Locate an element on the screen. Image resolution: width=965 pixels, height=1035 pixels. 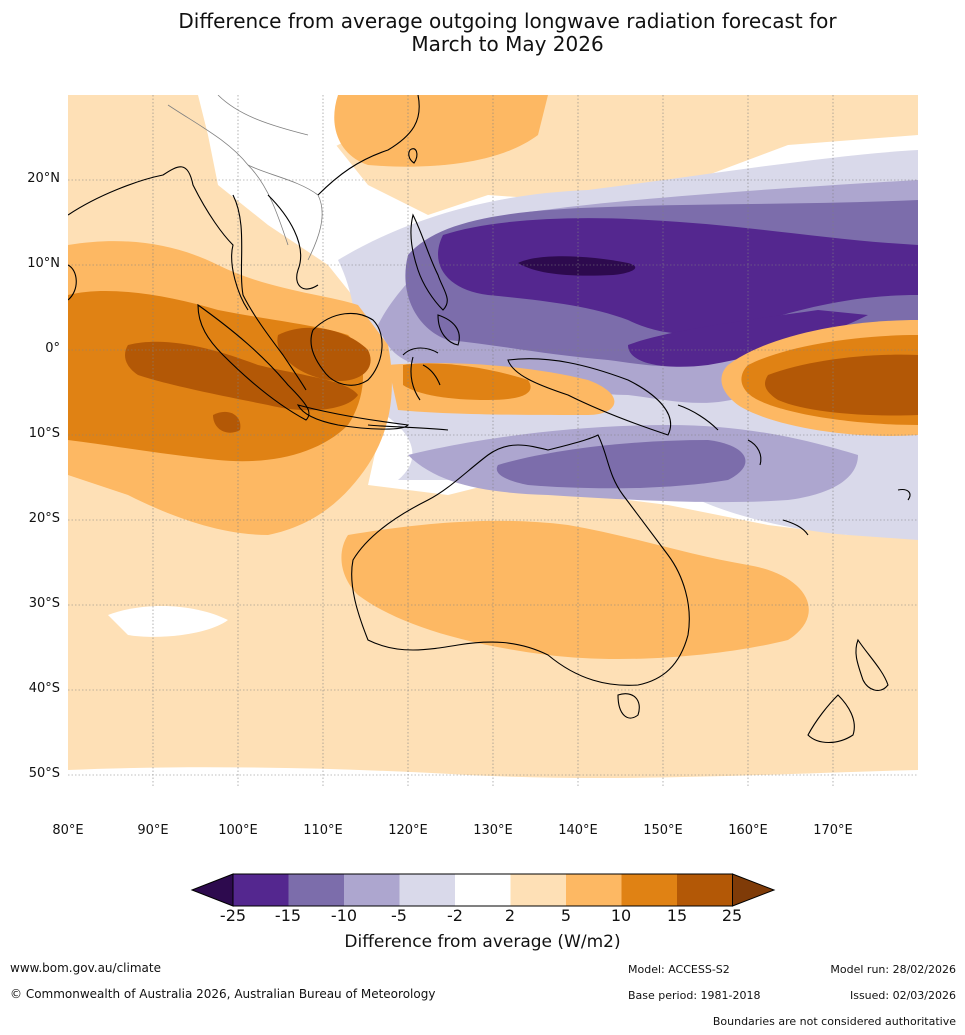
lat-label-10n: 10°N is located at coordinates (43, 263).